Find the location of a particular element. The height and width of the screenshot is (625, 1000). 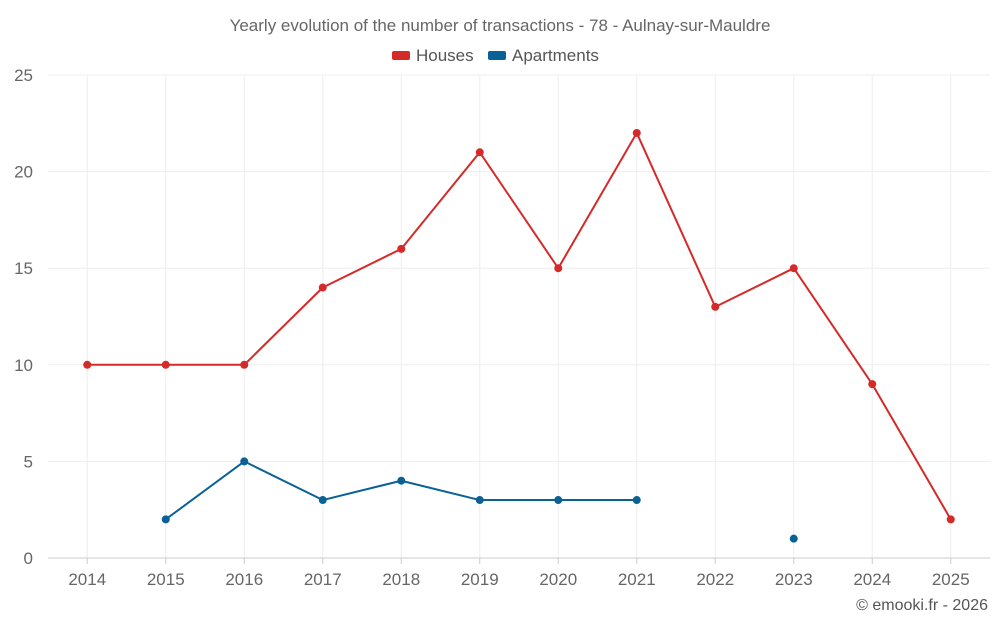

legend-label-houses: Houses is located at coordinates (445, 55).